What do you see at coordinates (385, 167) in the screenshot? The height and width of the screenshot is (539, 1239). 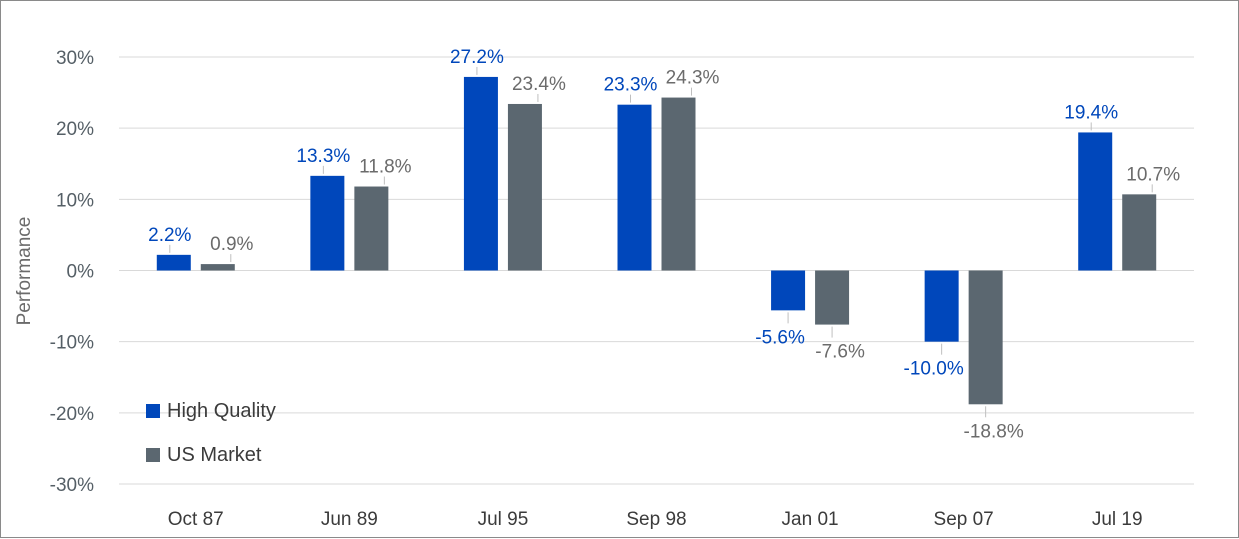 I see `data-label-us-market: 11.8%` at bounding box center [385, 167].